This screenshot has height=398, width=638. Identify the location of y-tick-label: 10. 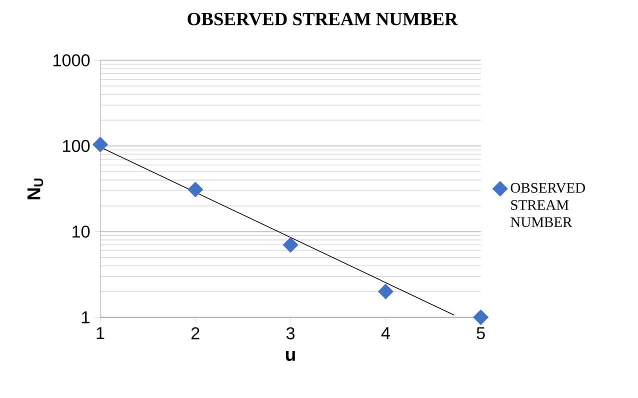
(81, 231).